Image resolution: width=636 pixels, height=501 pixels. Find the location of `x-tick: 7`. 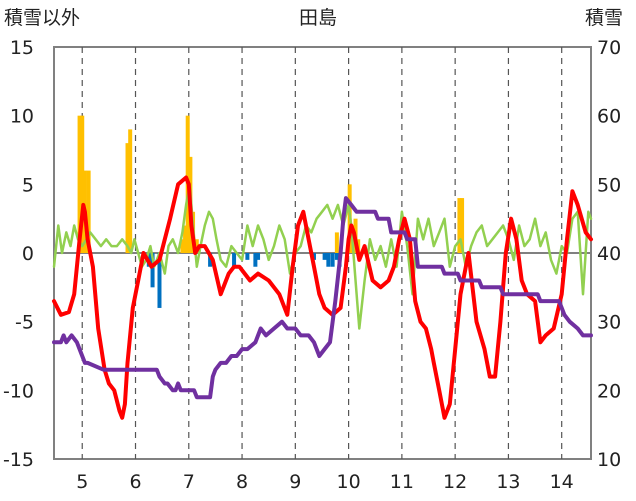

x-tick: 7 is located at coordinates (189, 482).